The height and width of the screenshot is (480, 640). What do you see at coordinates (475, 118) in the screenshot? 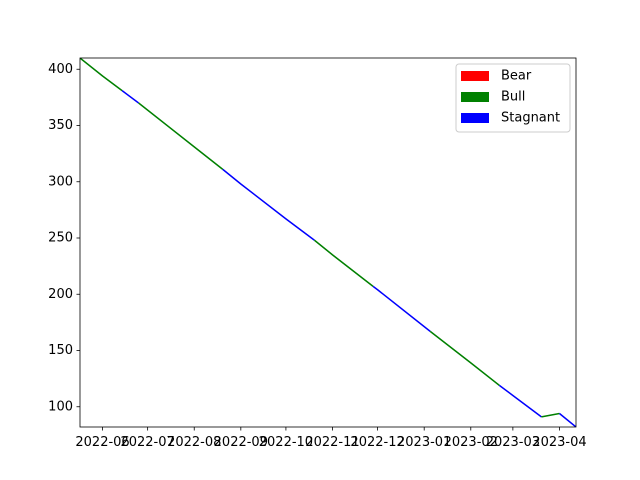
I see `legend-swatch-stagnant` at bounding box center [475, 118].